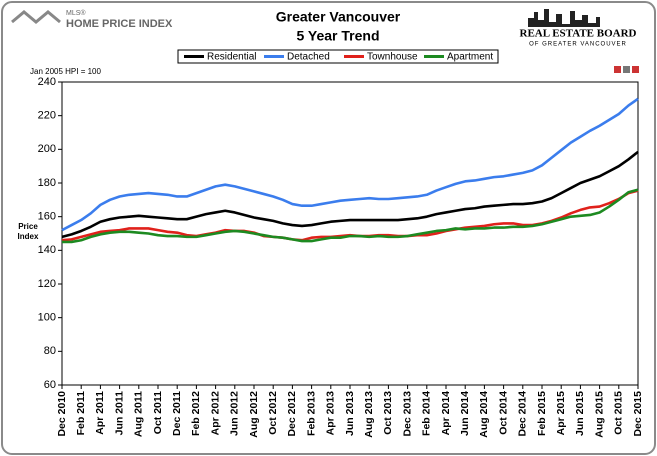 This screenshot has height=456, width=657. What do you see at coordinates (119, 24) in the screenshot?
I see `logo-hpi: HOME PRICE INDEX` at bounding box center [119, 24].